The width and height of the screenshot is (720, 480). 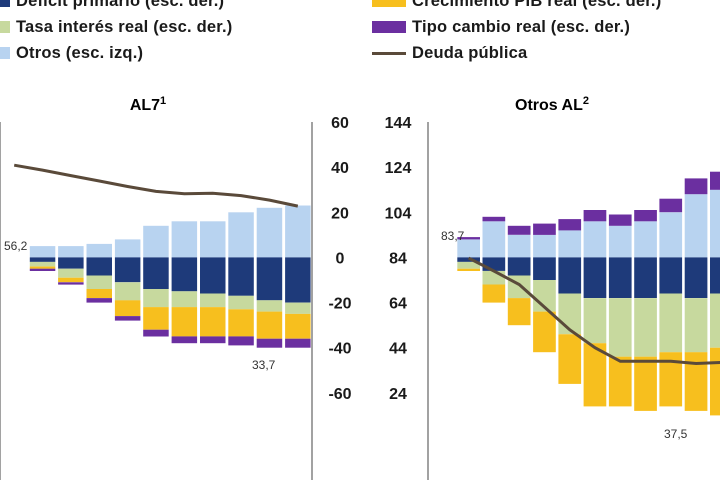 I want to click on axis-tick-label: 40, so click(x=340, y=168).